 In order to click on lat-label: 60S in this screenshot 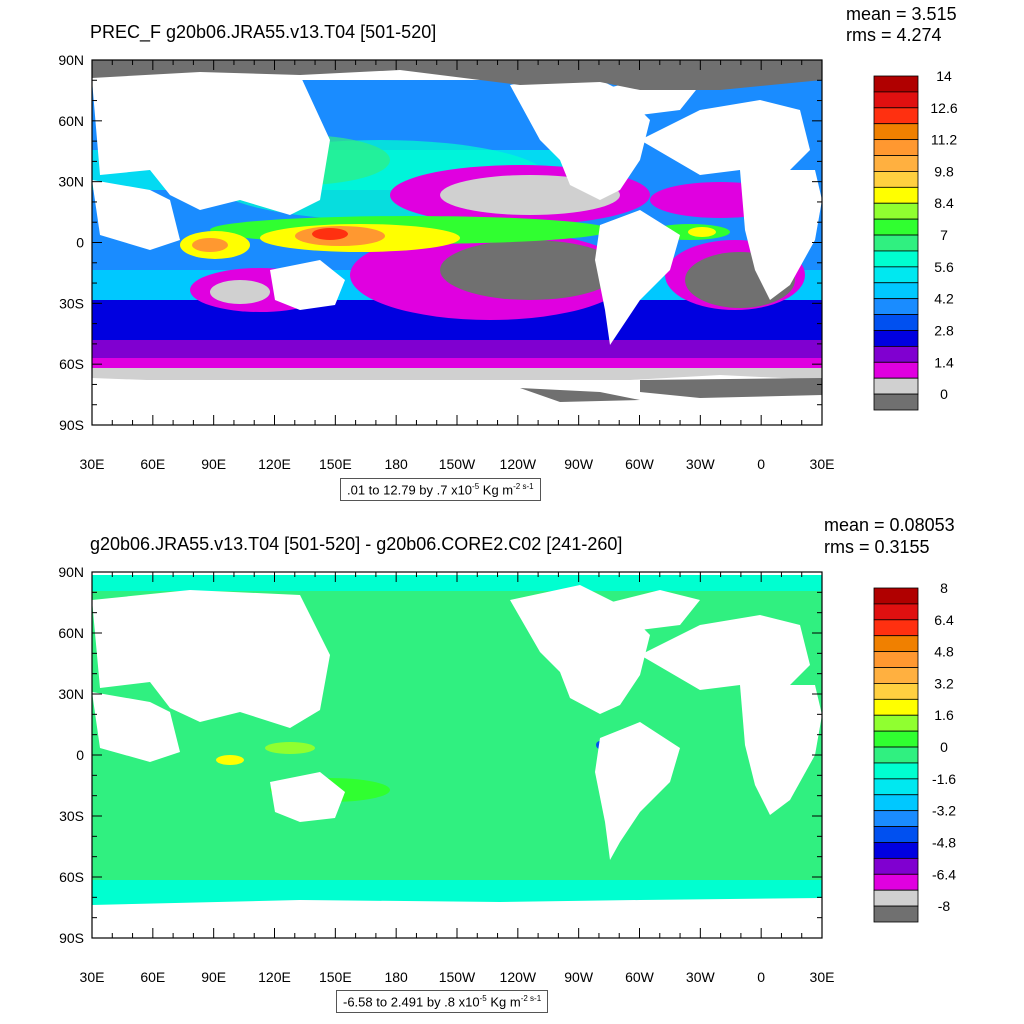, I will do `click(71, 877)`.